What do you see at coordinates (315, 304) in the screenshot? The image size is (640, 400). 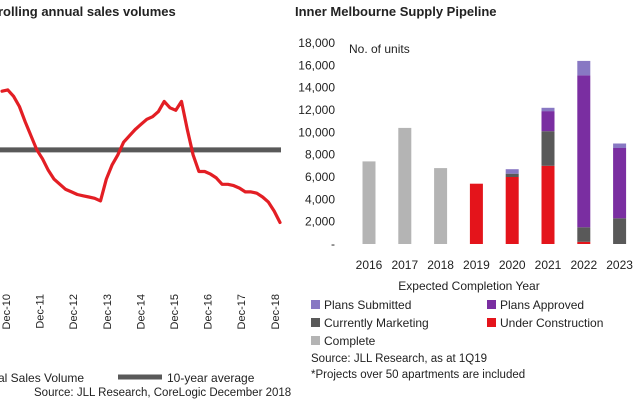 I see `legend-swatch-plans-submitted` at bounding box center [315, 304].